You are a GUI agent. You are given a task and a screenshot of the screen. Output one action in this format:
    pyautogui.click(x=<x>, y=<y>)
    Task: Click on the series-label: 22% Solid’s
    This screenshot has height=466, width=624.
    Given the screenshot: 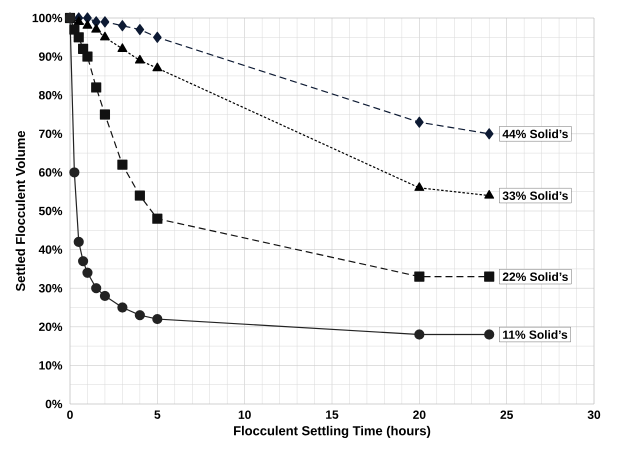 What is the action you would take?
    pyautogui.click(x=535, y=276)
    